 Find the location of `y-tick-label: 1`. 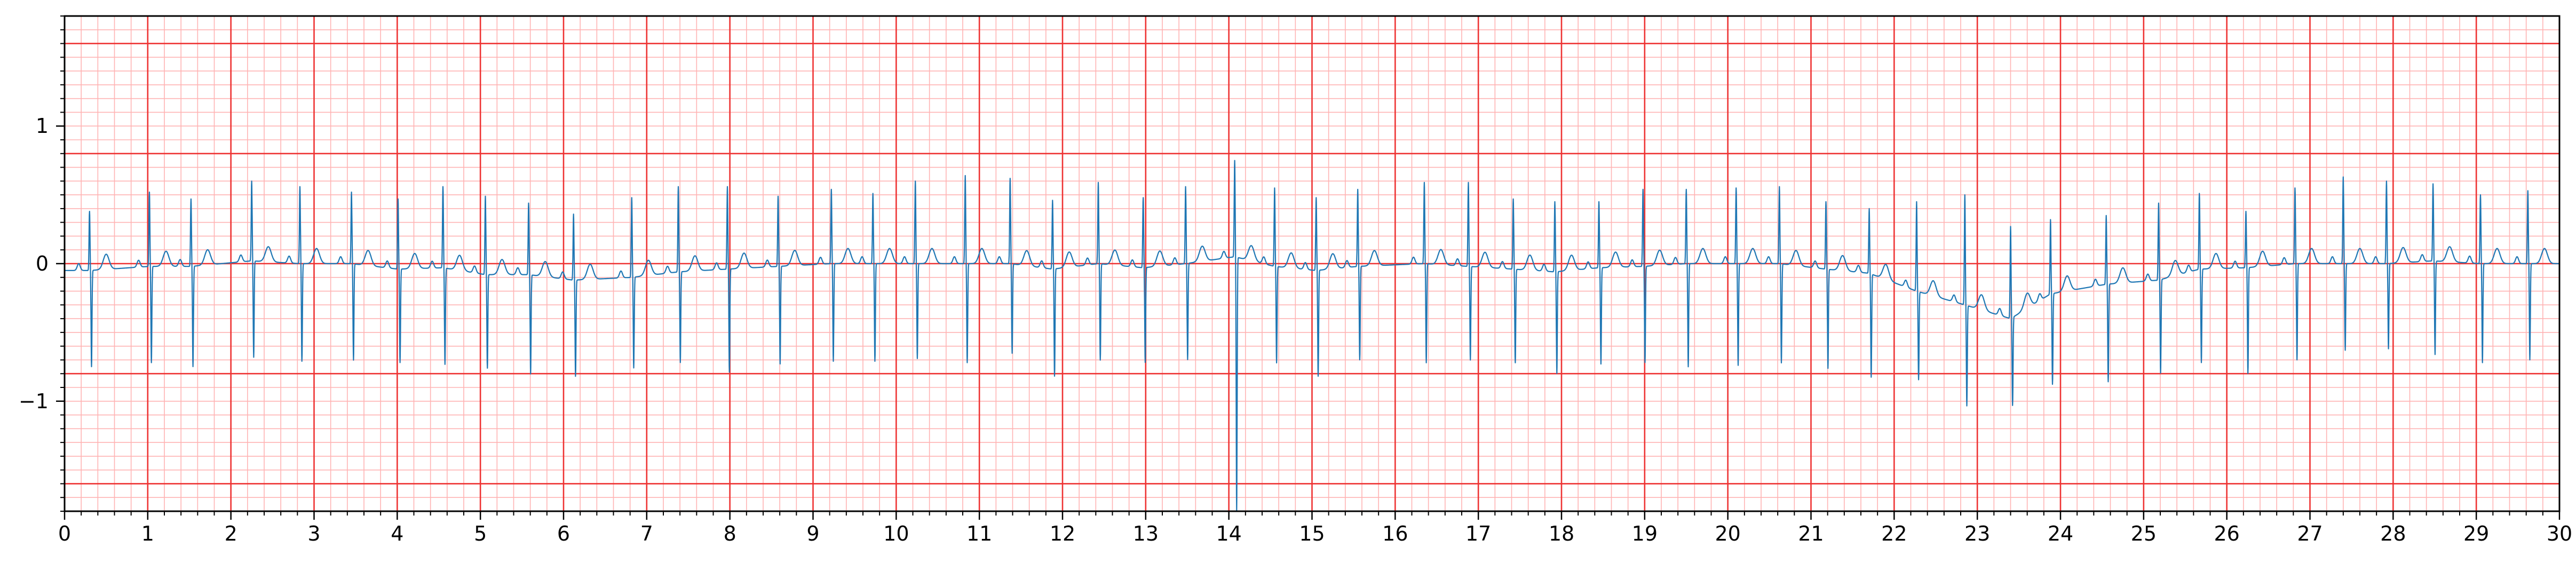

y-tick-label: 1 is located at coordinates (42, 126).